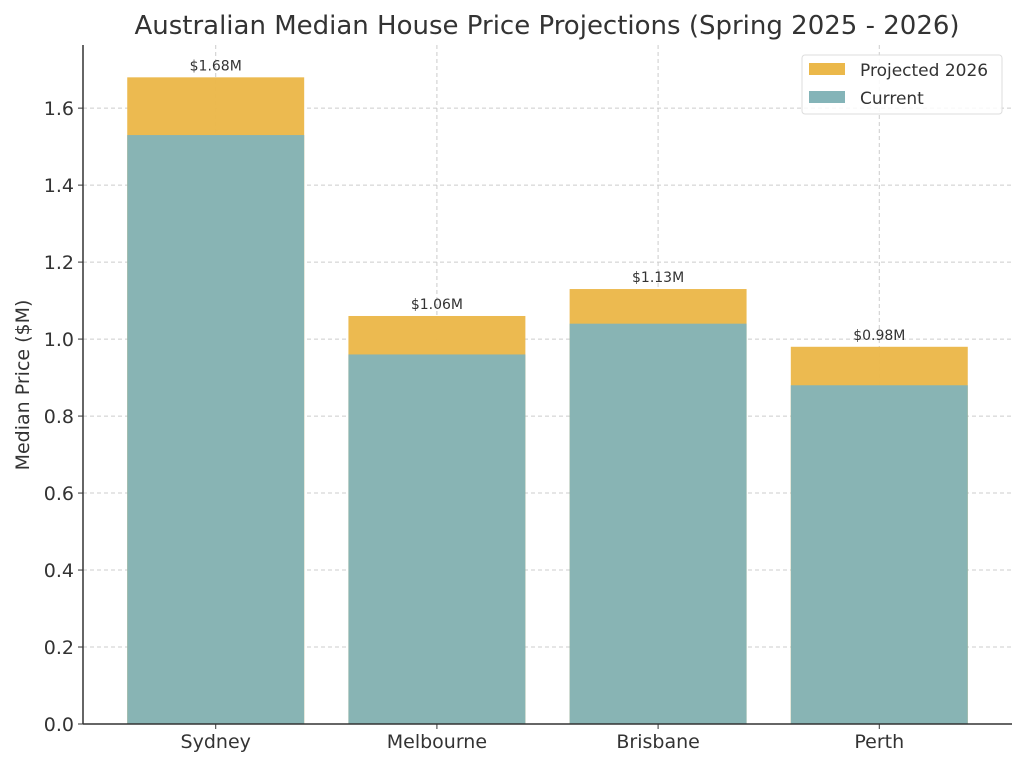 The height and width of the screenshot is (769, 1024). I want to click on bar-sydney-current, so click(216, 430).